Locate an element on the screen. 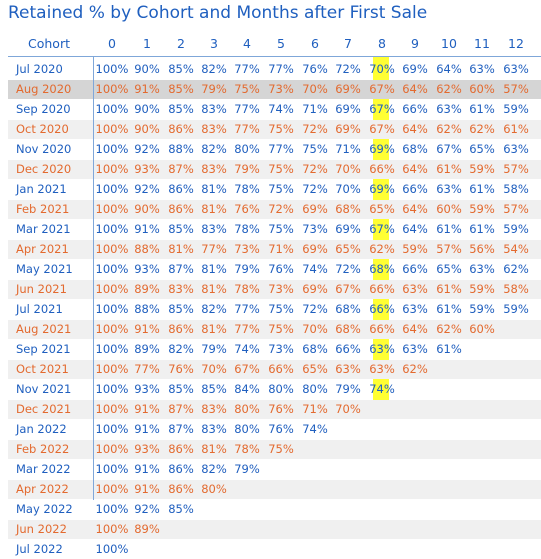 The height and width of the screenshot is (559, 541). table-row: Jul 2022 100% is located at coordinates (274, 549).